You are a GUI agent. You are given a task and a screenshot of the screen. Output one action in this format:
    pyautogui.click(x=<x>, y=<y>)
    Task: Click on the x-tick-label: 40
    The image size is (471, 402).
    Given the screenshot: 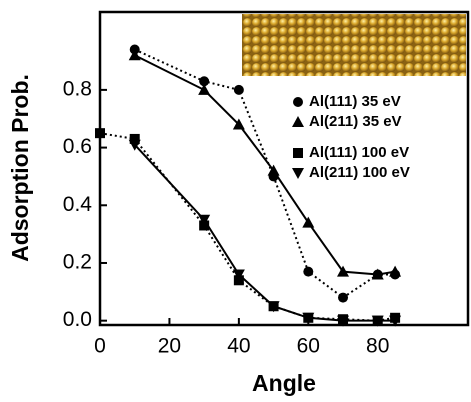 What is the action you would take?
    pyautogui.click(x=238, y=346)
    